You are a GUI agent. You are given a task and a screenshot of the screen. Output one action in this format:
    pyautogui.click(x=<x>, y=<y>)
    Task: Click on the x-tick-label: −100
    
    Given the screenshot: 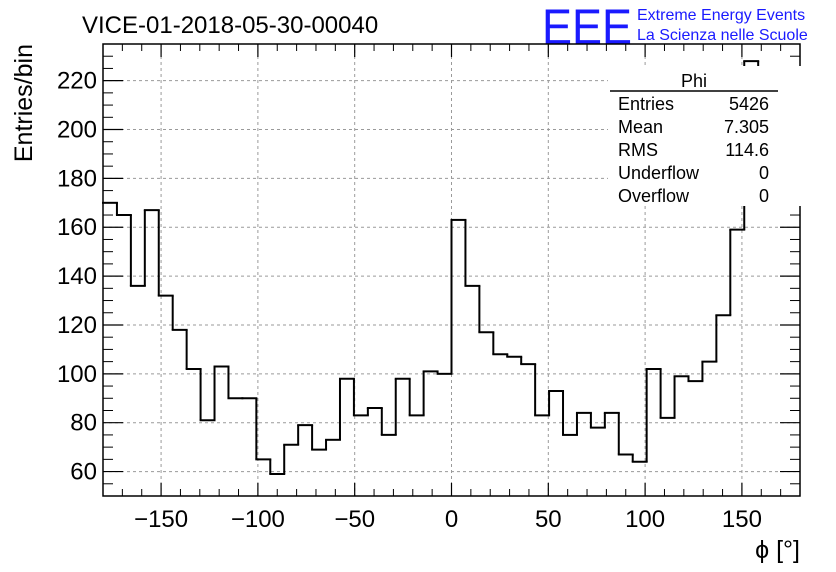 What is the action you would take?
    pyautogui.click(x=258, y=519)
    